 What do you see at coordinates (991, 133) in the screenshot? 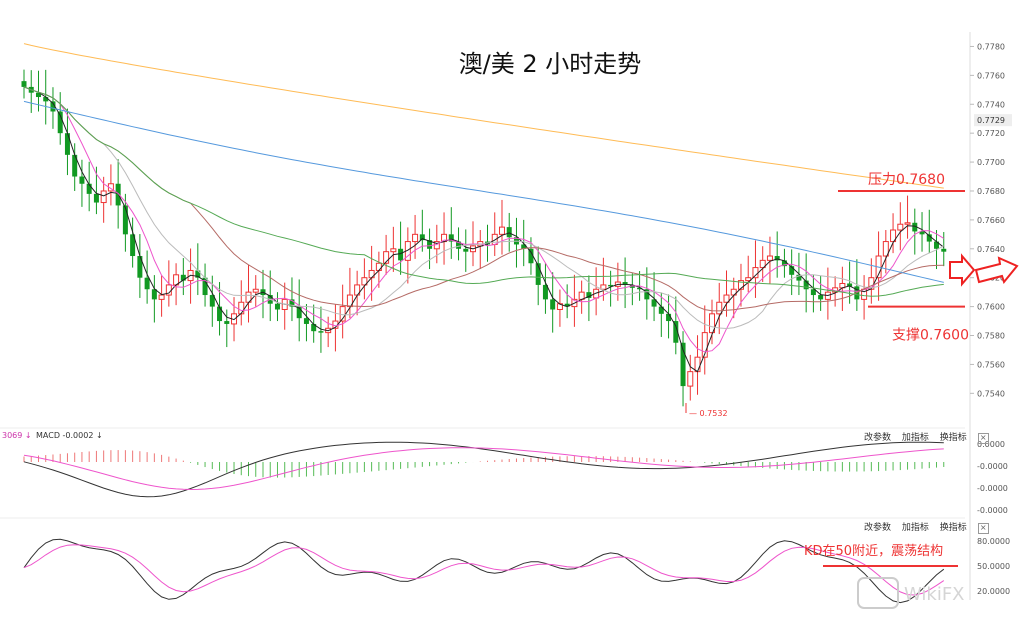
I see `main-y-tick-label: 0.7720` at bounding box center [991, 133].